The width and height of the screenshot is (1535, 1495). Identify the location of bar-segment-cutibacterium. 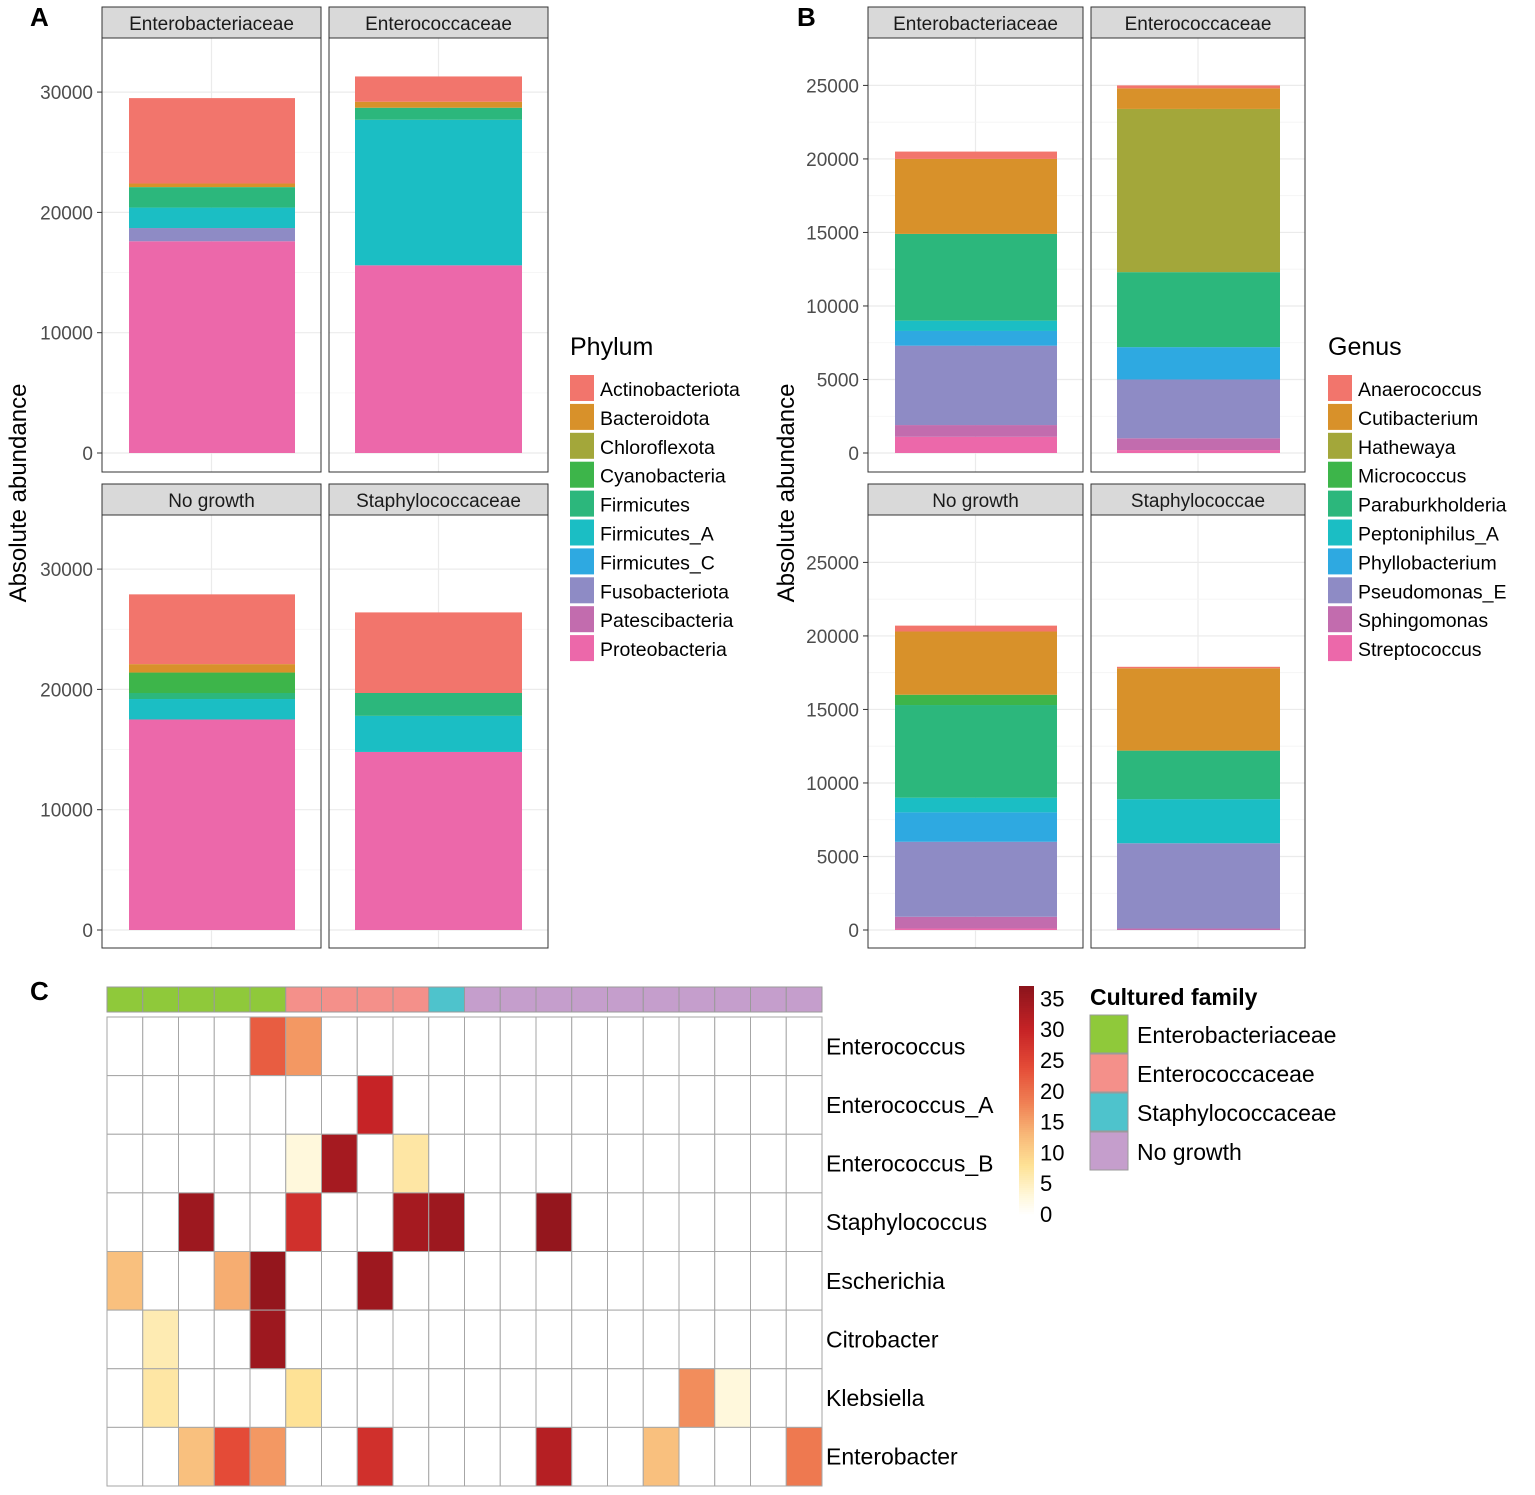
(976, 663).